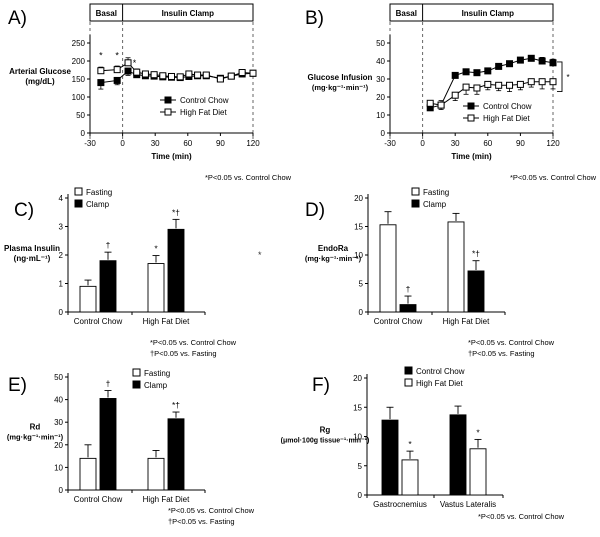  I want to click on y-axis-title: Glucose Infusion, so click(340, 77).